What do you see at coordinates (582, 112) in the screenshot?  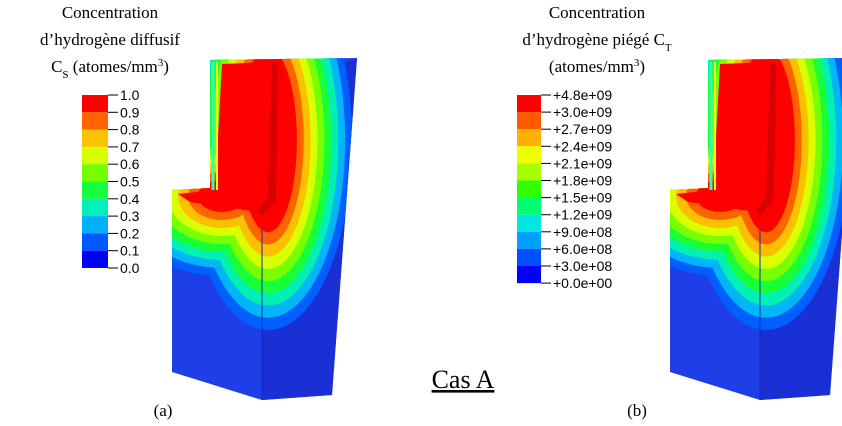 I see `legend-label: +3.0e+09` at bounding box center [582, 112].